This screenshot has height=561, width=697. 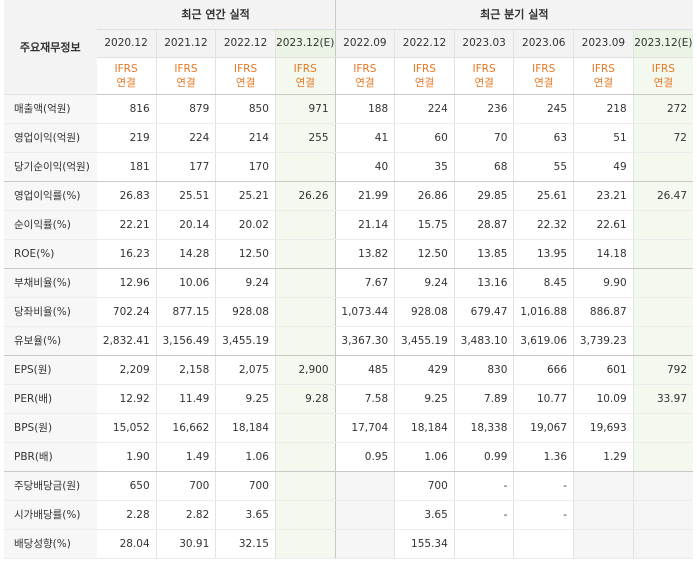 What do you see at coordinates (50, 486) in the screenshot?
I see `row-label: 주당배당금(원)` at bounding box center [50, 486].